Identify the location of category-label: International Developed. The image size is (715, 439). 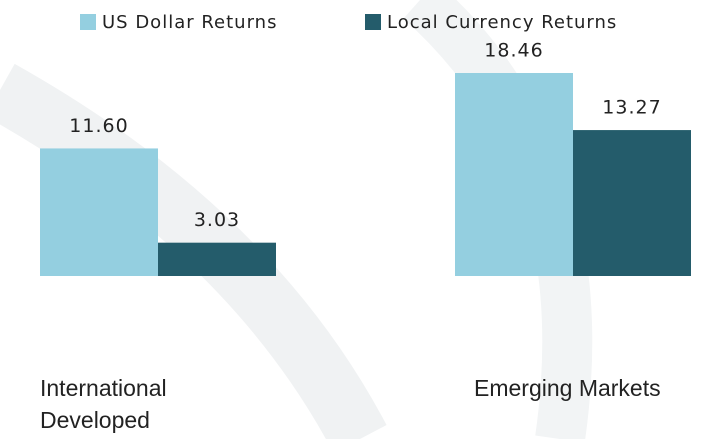
(103, 404).